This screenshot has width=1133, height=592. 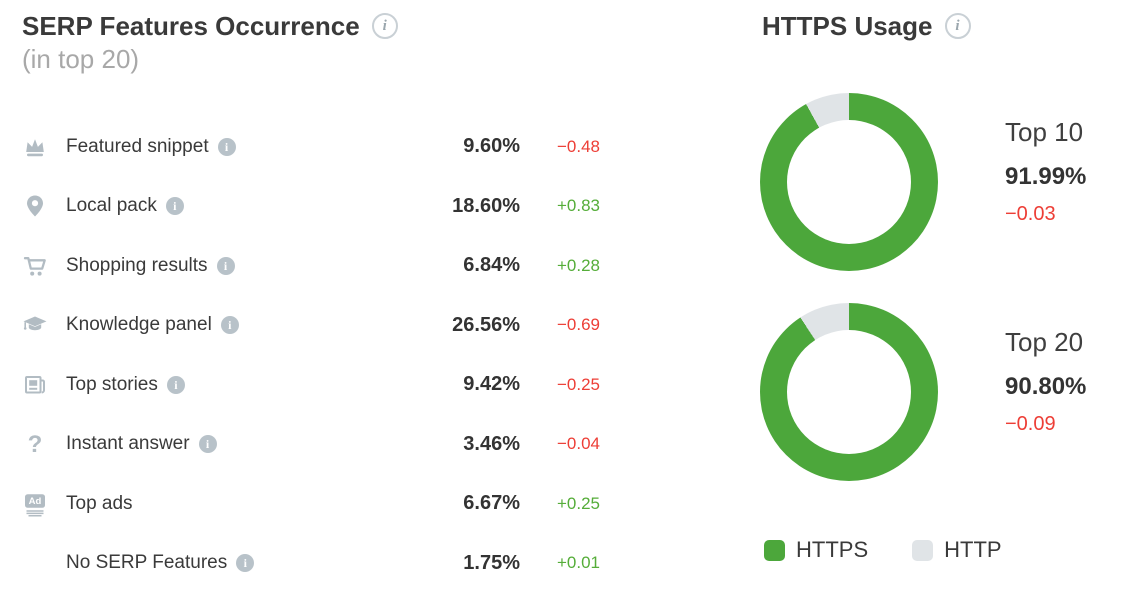 I want to click on shopping-cart-icon, so click(x=44, y=266).